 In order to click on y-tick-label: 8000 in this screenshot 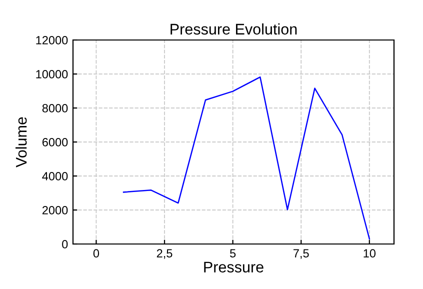, I will do `click(55, 108)`.